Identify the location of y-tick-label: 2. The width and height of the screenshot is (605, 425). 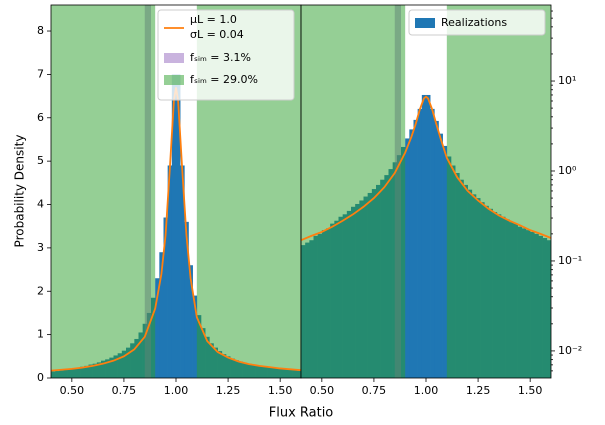
(40, 290).